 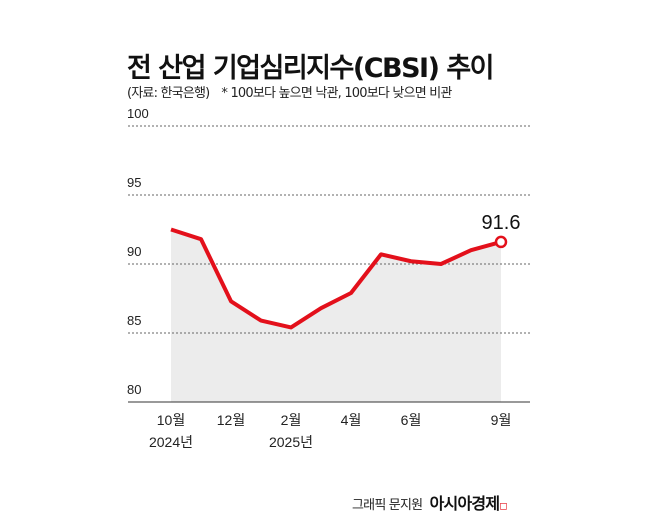 I want to click on graphic-credit: 그래픽 문지원, so click(x=387, y=505).